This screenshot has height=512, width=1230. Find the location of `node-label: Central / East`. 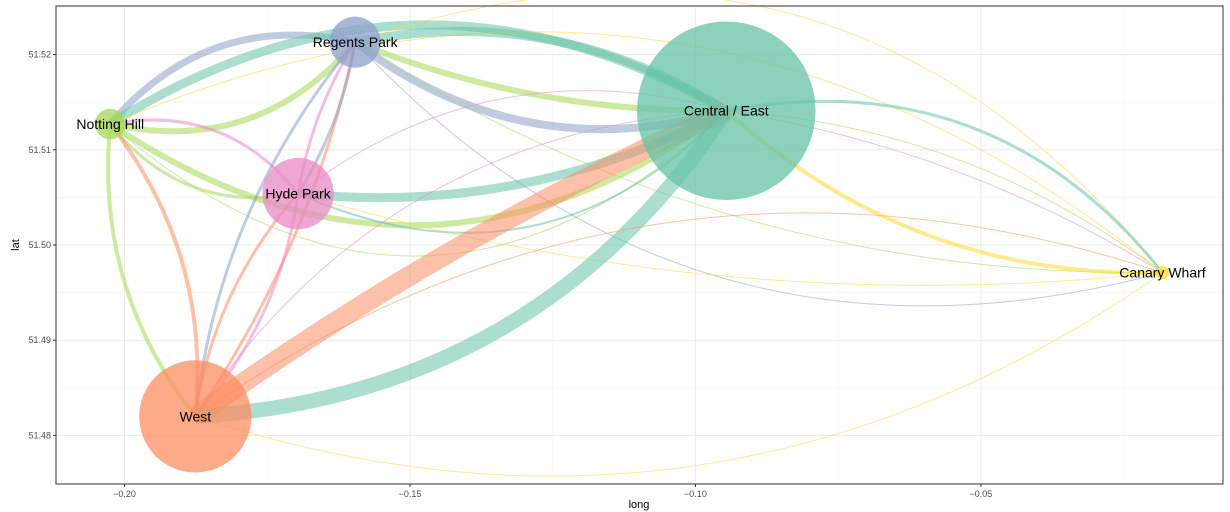

node-label: Central / East is located at coordinates (726, 111).